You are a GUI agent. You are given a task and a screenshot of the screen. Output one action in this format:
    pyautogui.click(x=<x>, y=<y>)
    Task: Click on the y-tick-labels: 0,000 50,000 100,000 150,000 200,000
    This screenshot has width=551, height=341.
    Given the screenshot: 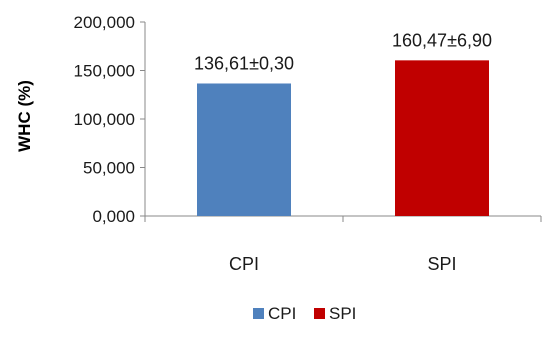 What is the action you would take?
    pyautogui.click(x=104, y=119)
    